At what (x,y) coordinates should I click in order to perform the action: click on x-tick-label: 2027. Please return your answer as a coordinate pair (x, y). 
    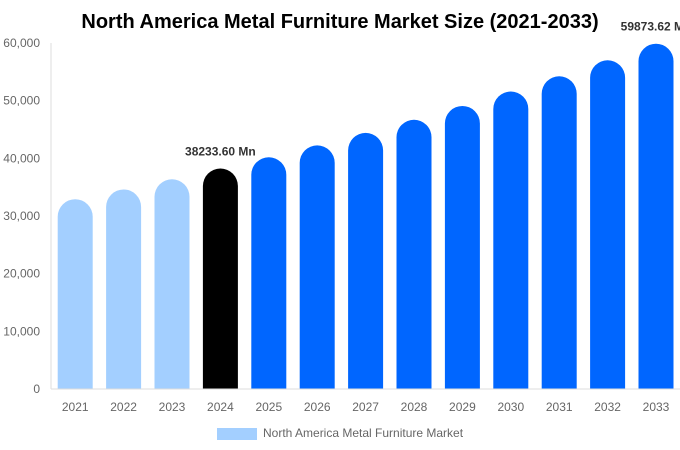
    Looking at the image, I should click on (365, 407).